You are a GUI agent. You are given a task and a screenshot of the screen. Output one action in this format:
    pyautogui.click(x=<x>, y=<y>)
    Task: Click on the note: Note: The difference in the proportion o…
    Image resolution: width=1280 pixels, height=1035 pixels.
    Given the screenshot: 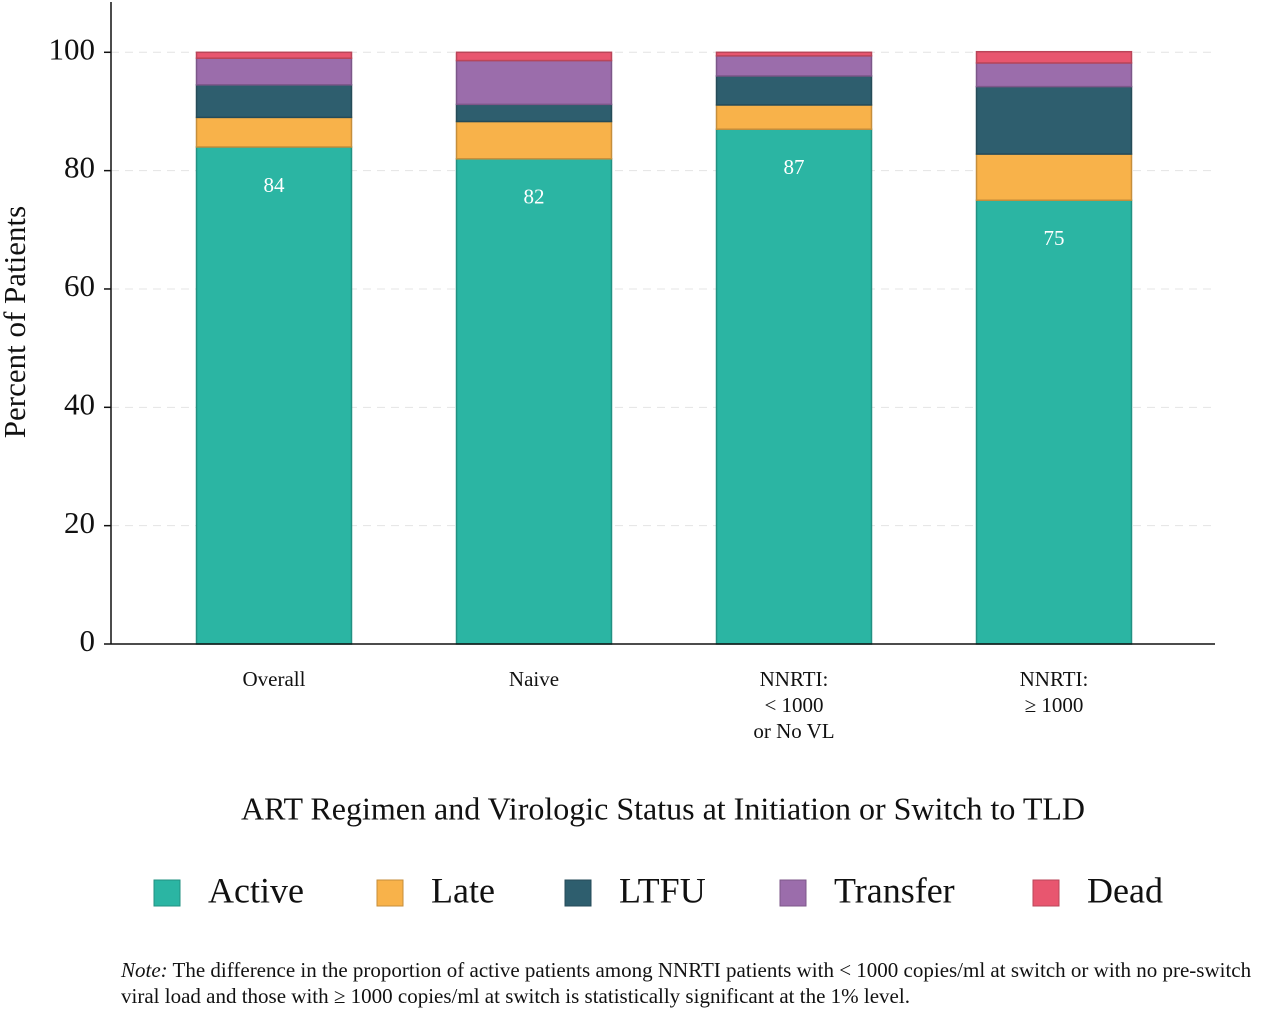 What is the action you would take?
    pyautogui.click(x=700, y=983)
    